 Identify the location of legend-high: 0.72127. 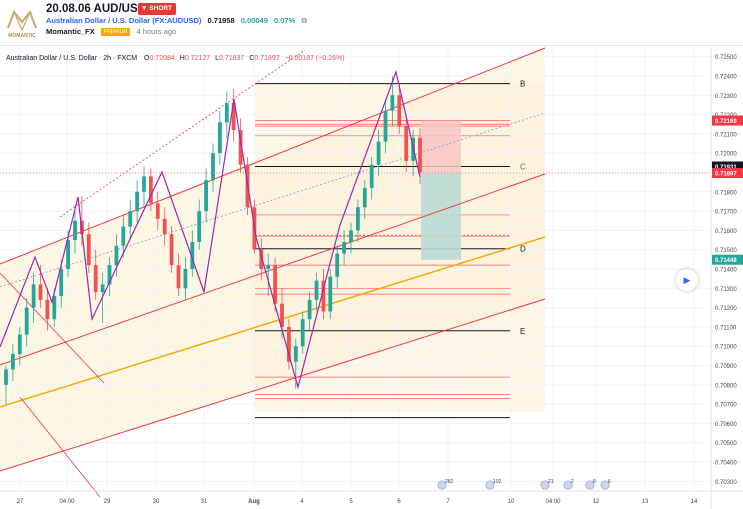
(197, 58).